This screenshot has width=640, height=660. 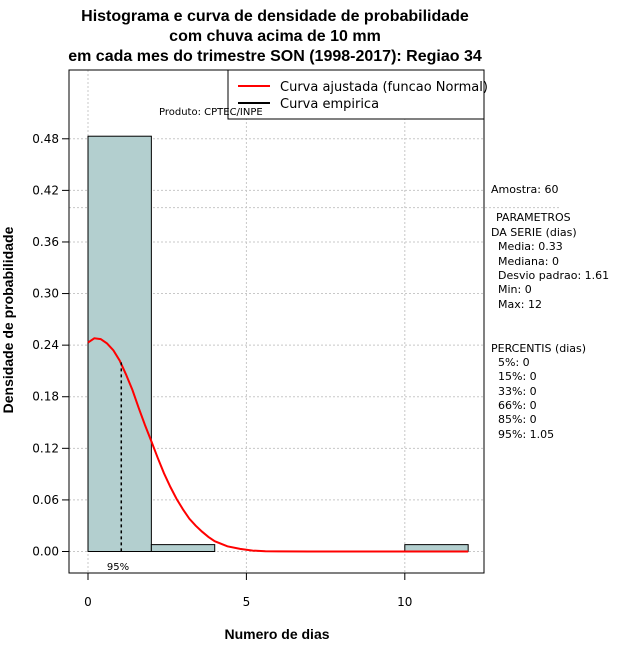 I want to click on x-tick-label: 5, so click(x=247, y=602).